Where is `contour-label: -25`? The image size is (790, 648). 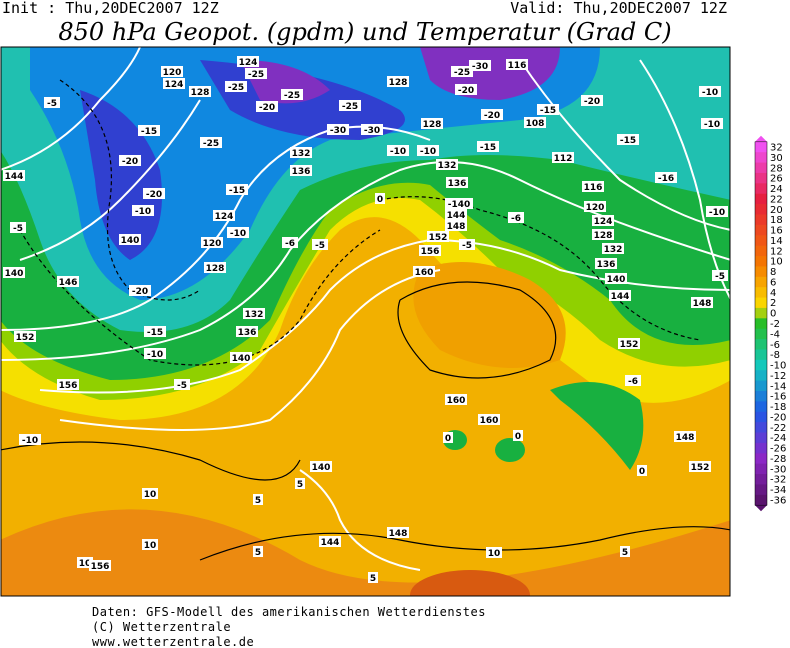
contour-label: -25 is located at coordinates (211, 144).